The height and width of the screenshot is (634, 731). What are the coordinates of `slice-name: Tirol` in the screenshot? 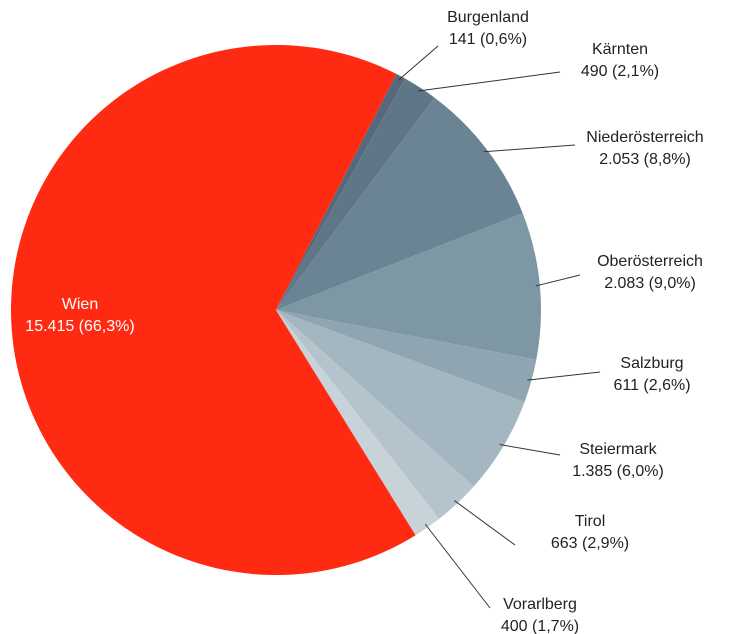 It's located at (590, 521).